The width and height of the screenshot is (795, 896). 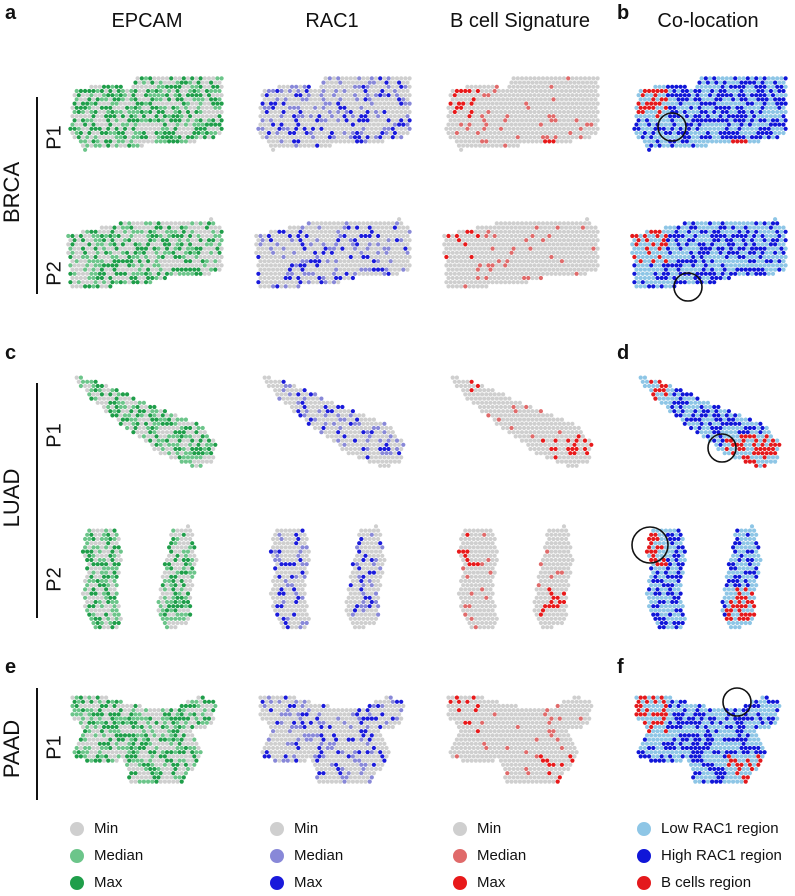 I want to click on tissue-map-brca2-col2, so click(x=521, y=253).